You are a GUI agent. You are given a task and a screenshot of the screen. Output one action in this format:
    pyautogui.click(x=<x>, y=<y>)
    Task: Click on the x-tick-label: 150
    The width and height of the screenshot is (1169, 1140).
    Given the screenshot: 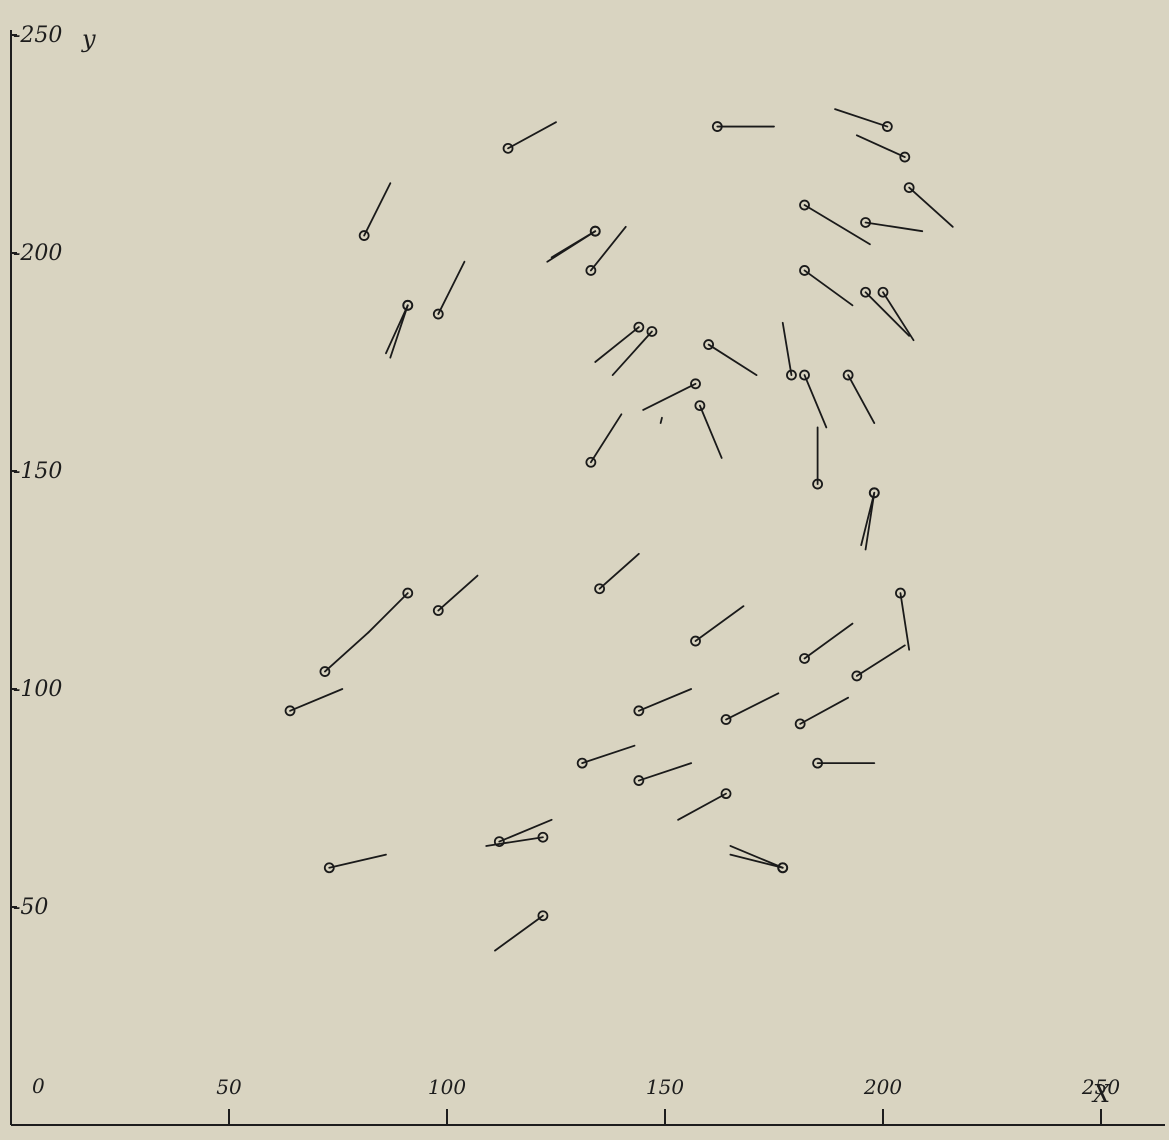 What is the action you would take?
    pyautogui.click(x=665, y=1087)
    